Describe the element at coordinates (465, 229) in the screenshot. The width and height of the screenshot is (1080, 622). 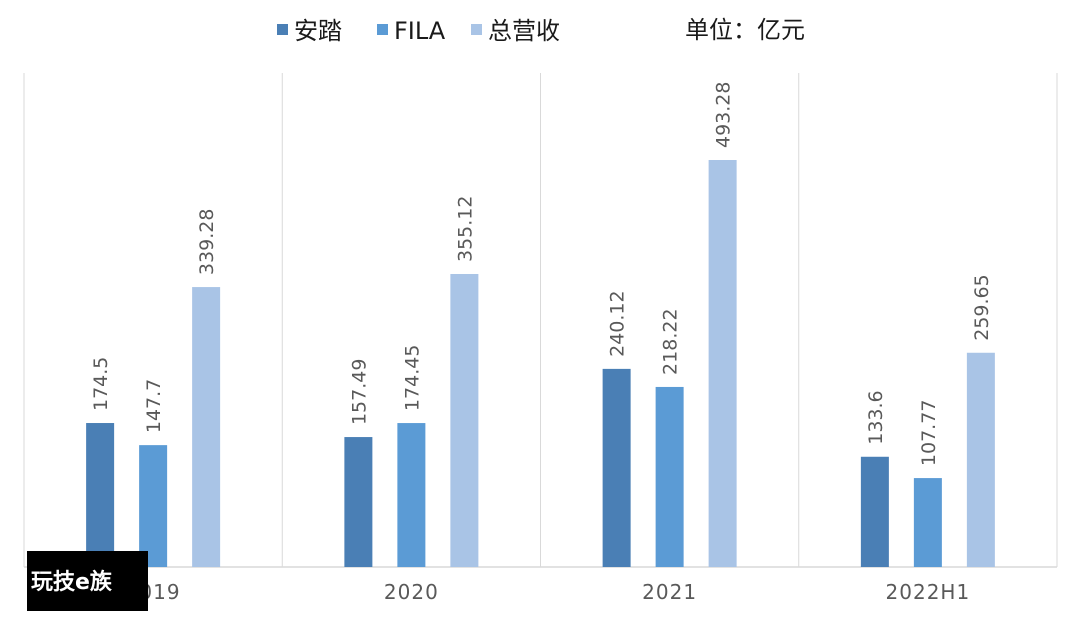
I see `data-label-2020-2: 355.12` at that location.